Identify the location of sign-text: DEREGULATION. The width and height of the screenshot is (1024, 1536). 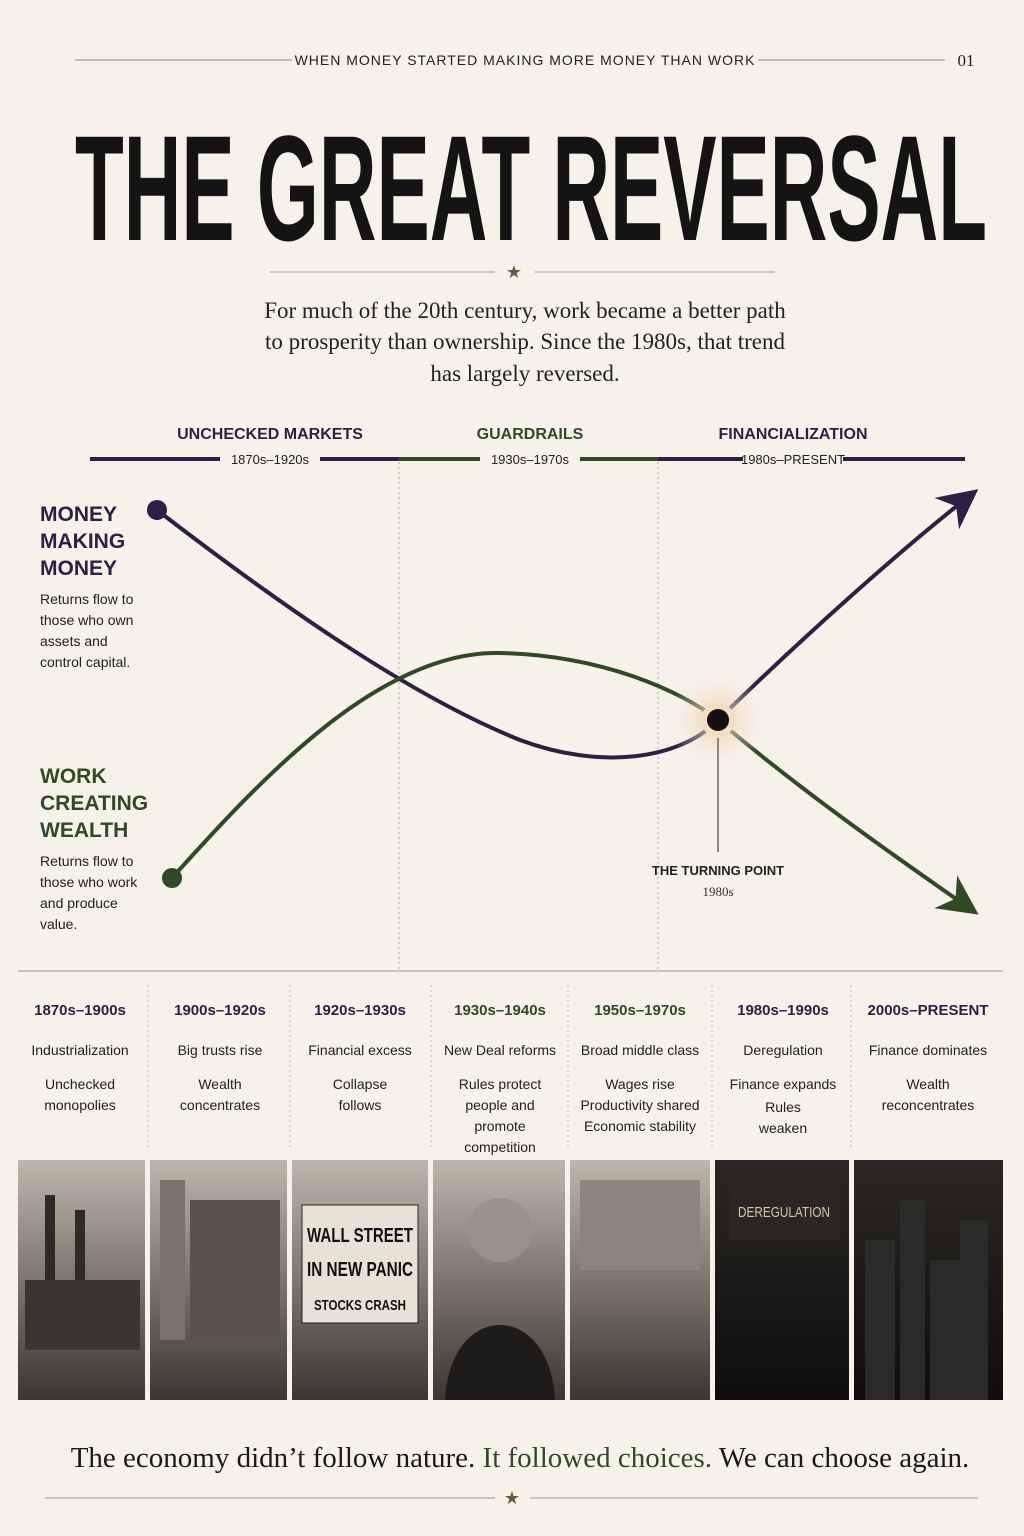
(784, 1212).